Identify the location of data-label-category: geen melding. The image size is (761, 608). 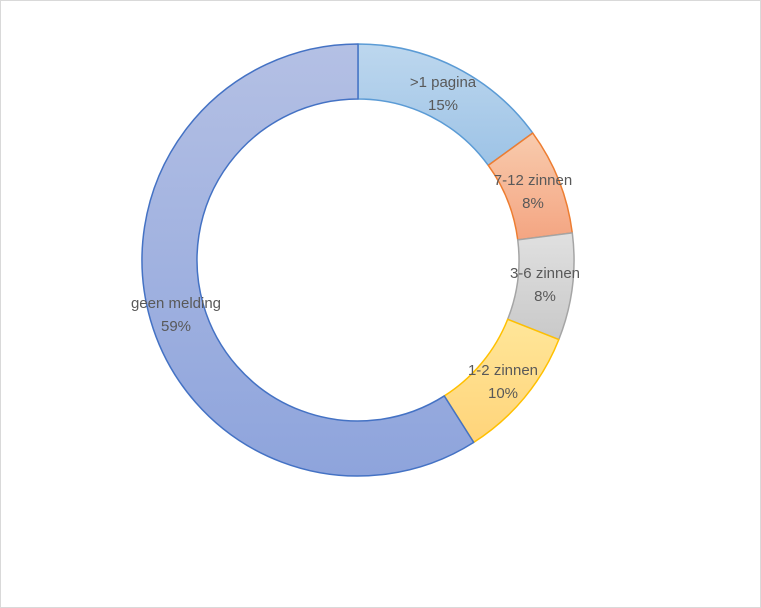
(176, 303).